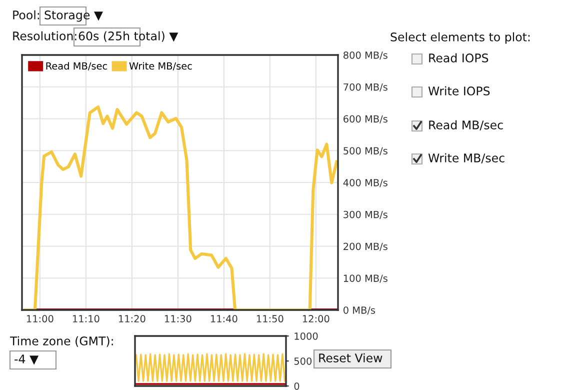  I want to click on legend-label: Read MB/sec, so click(76, 66).